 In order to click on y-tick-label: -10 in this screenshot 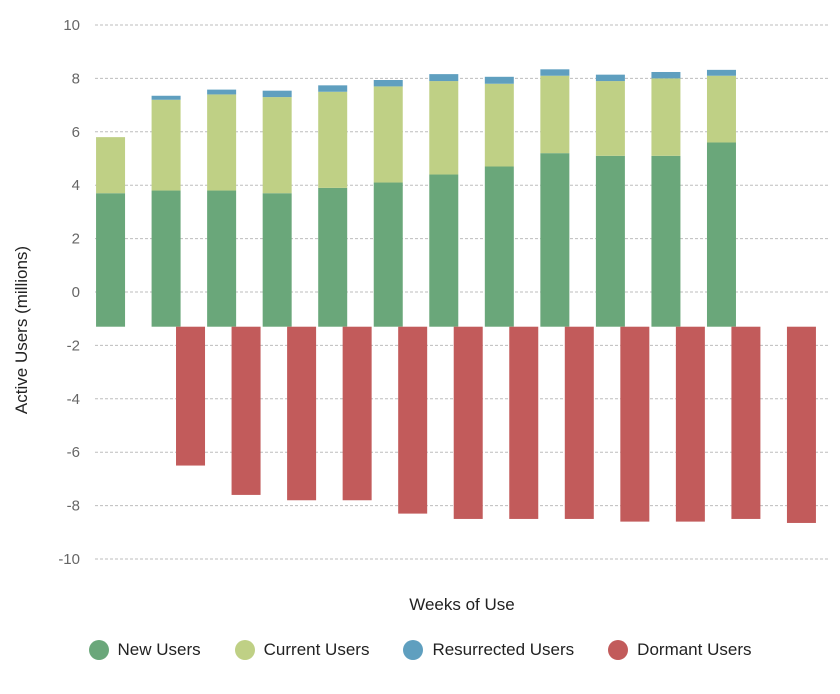, I will do `click(69, 559)`.